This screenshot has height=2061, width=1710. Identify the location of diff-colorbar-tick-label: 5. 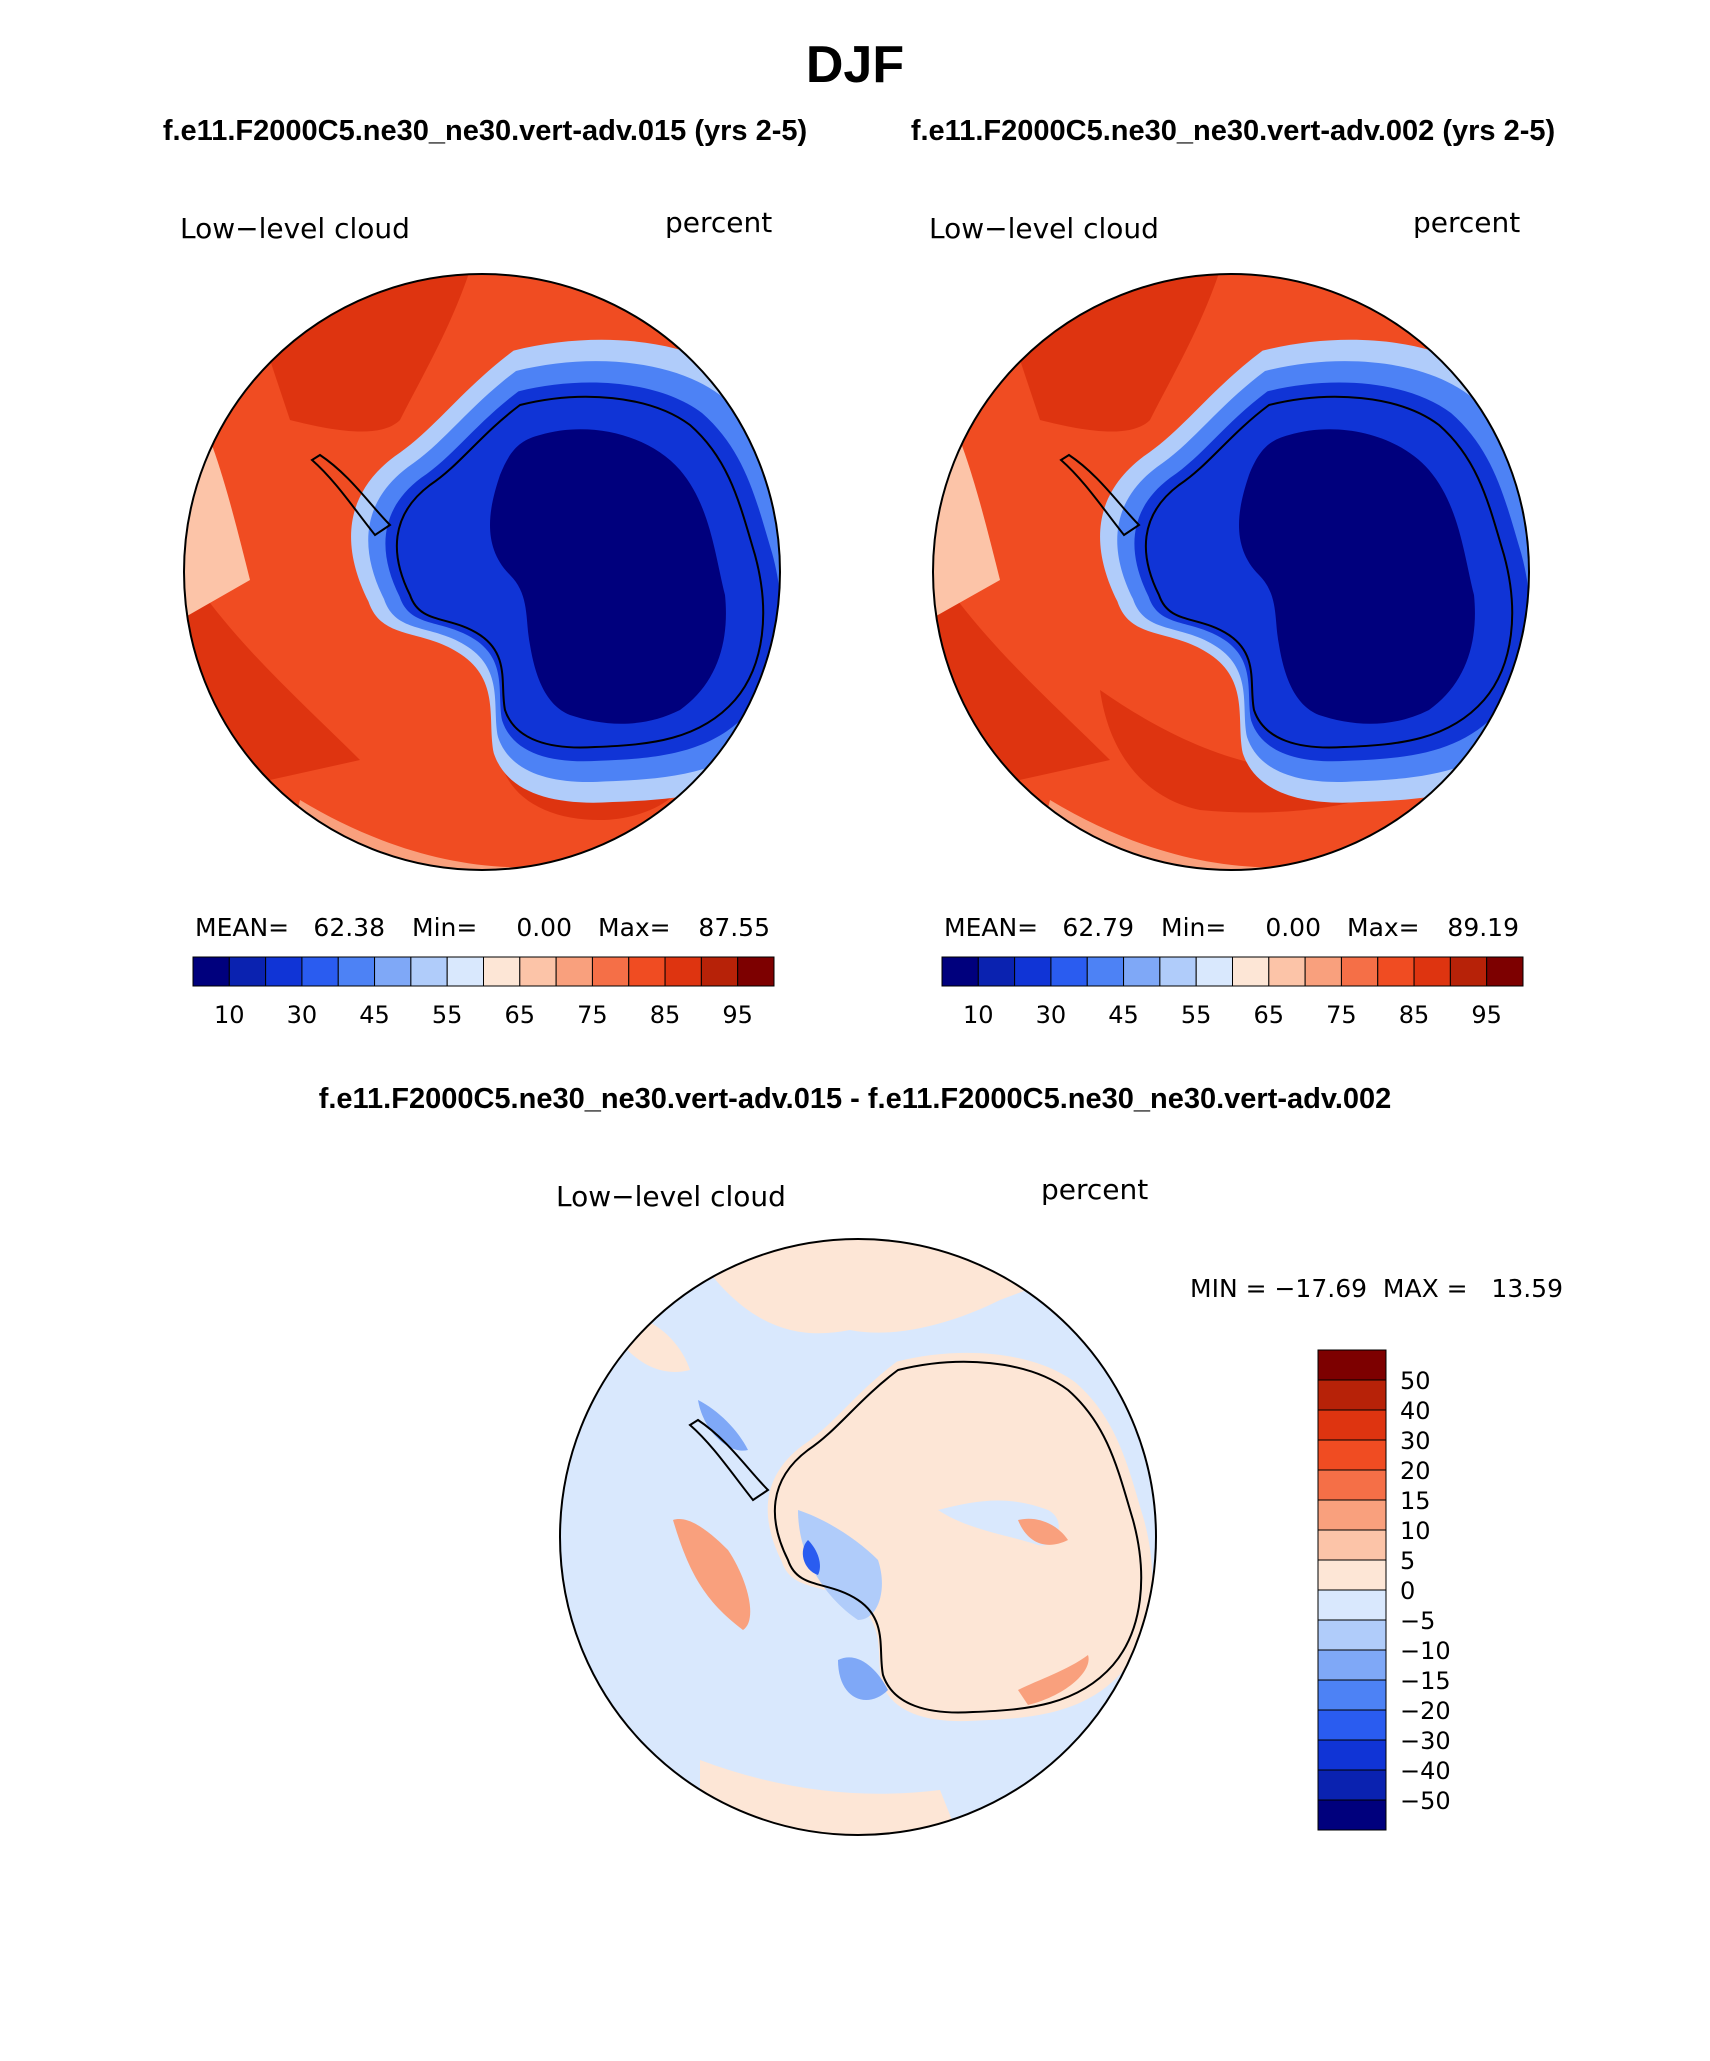
(1407, 1561).